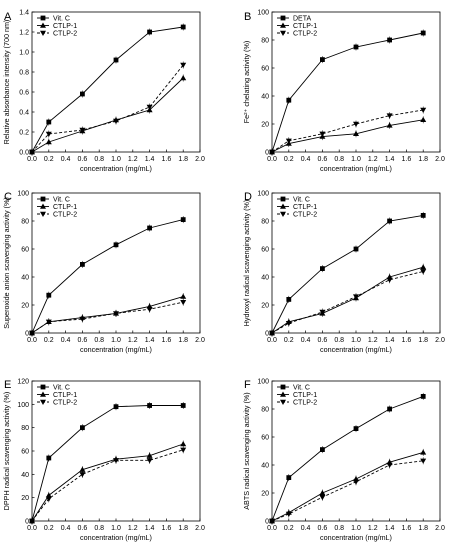 This screenshot has width=472, height=550. I want to click on y-tick-label: 1.4, so click(24, 13).